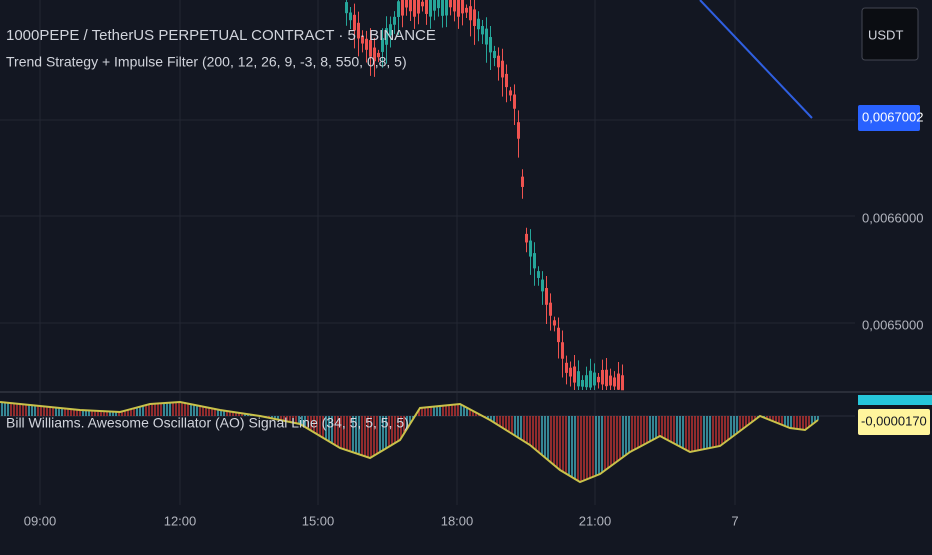 Image resolution: width=932 pixels, height=555 pixels. Describe the element at coordinates (734, 520) in the screenshot. I see `time-label: 7` at that location.